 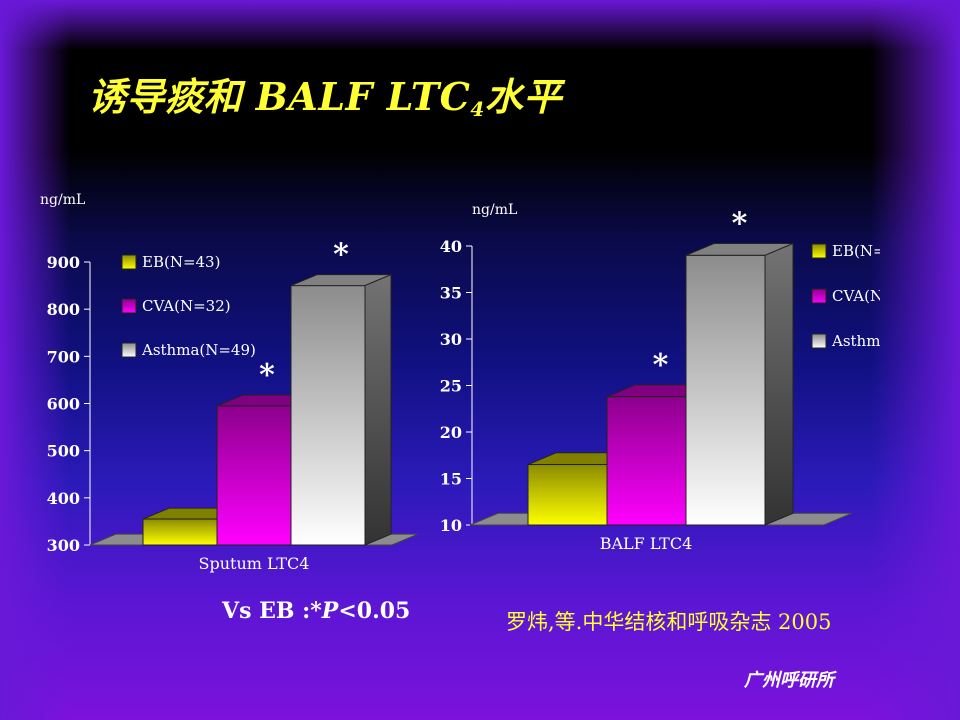 What do you see at coordinates (198, 350) in the screenshot?
I see `legend-label: Asthma(N=49)` at bounding box center [198, 350].